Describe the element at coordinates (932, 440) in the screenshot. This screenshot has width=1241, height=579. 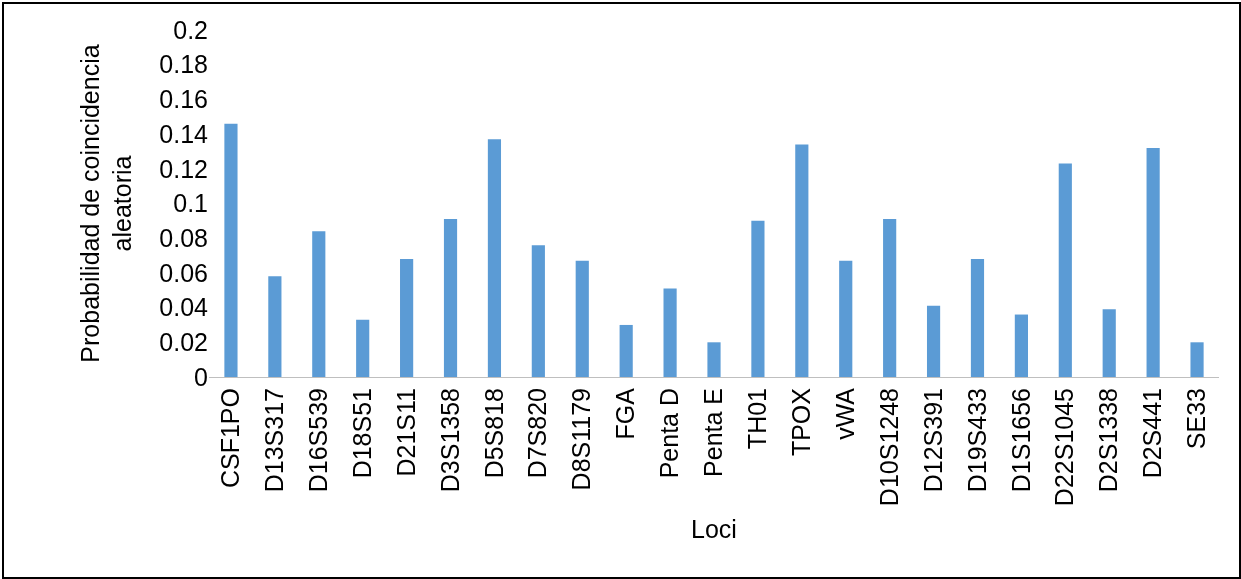
I see `x-tick-label: D12S391` at that location.